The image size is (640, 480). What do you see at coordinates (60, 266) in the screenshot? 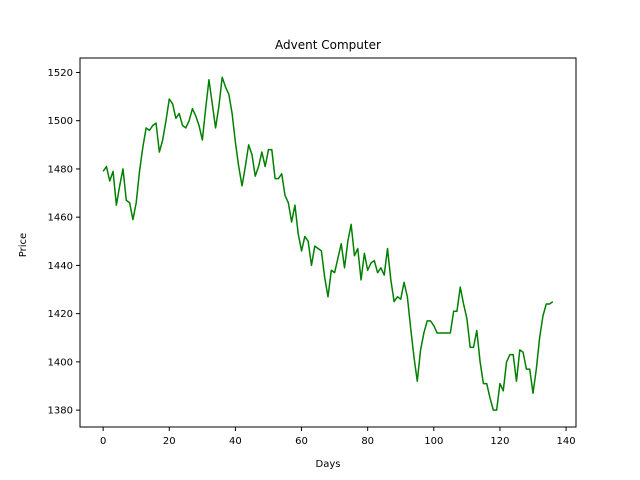
I see `y-tick-label: 1440` at bounding box center [60, 266].